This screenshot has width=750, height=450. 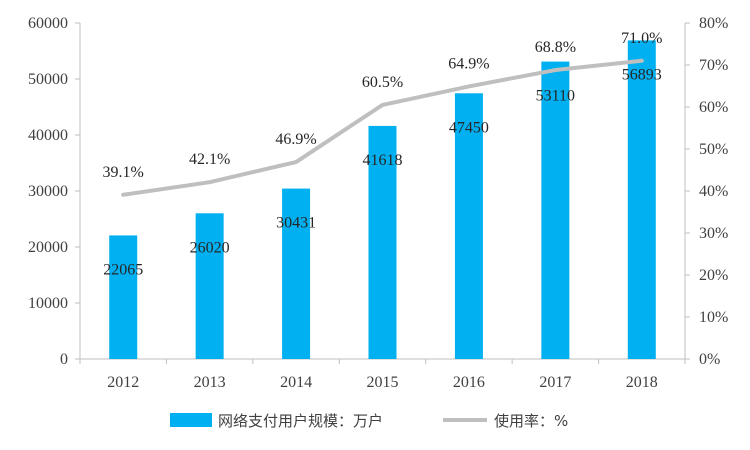 What do you see at coordinates (531, 421) in the screenshot?
I see `legend-line-label: 使用率：%` at bounding box center [531, 421].